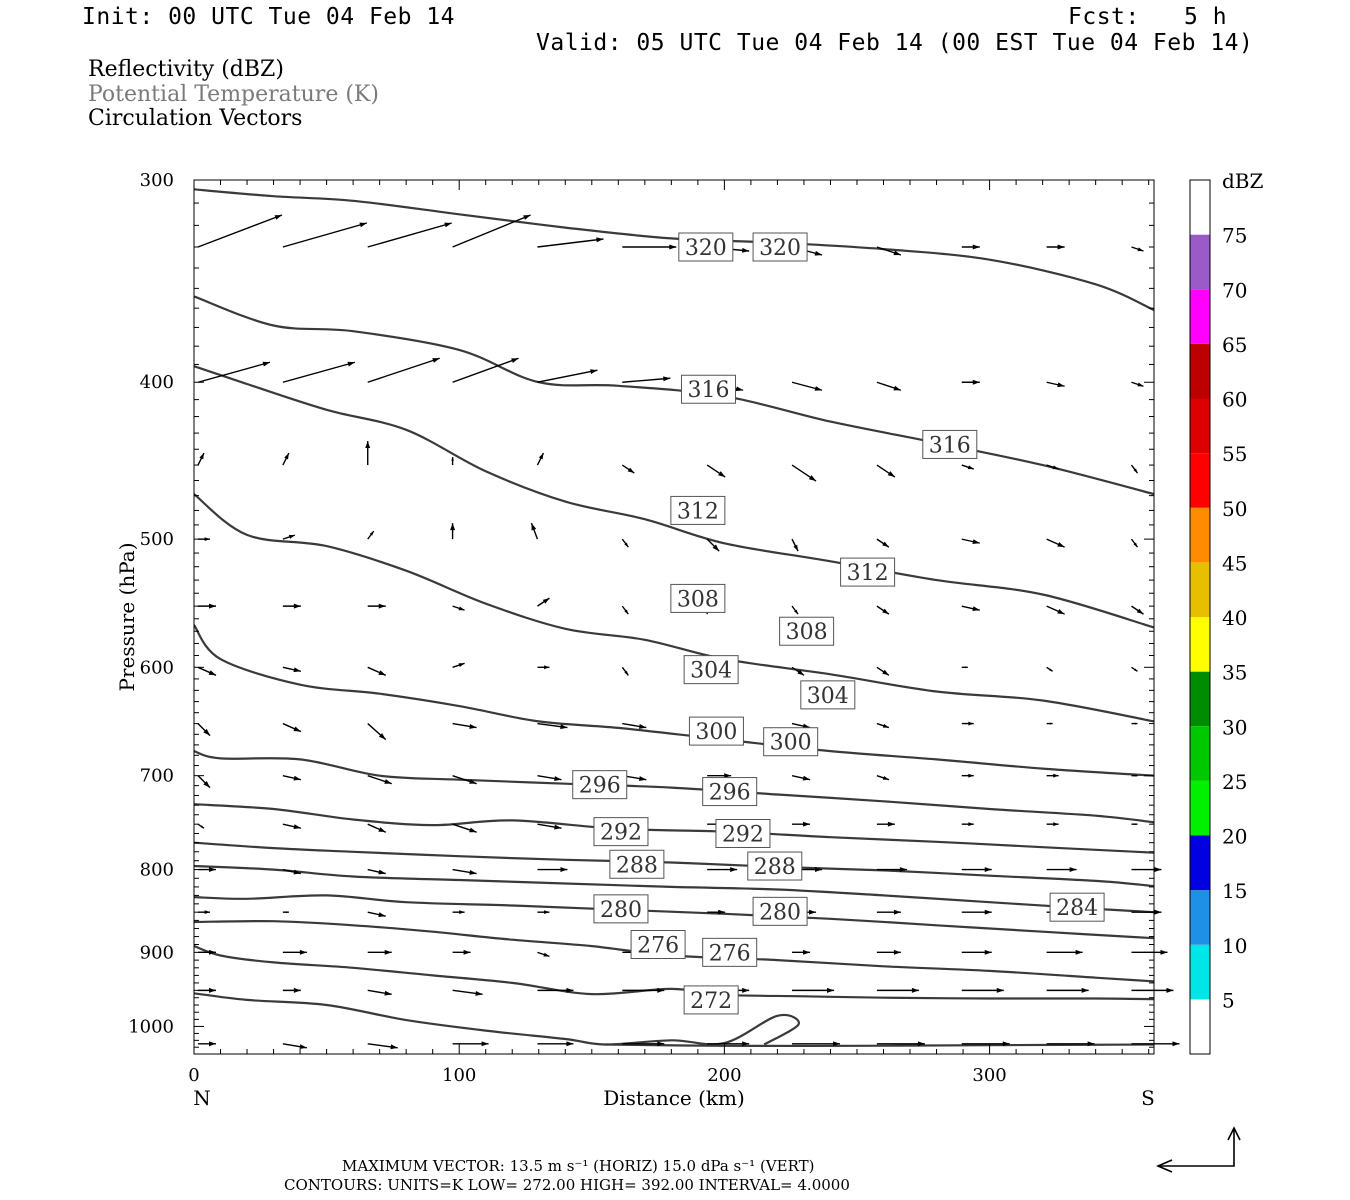 The image size is (1350, 1200). What do you see at coordinates (193, 1075) in the screenshot?
I see `x-tick-label: 0` at bounding box center [193, 1075].